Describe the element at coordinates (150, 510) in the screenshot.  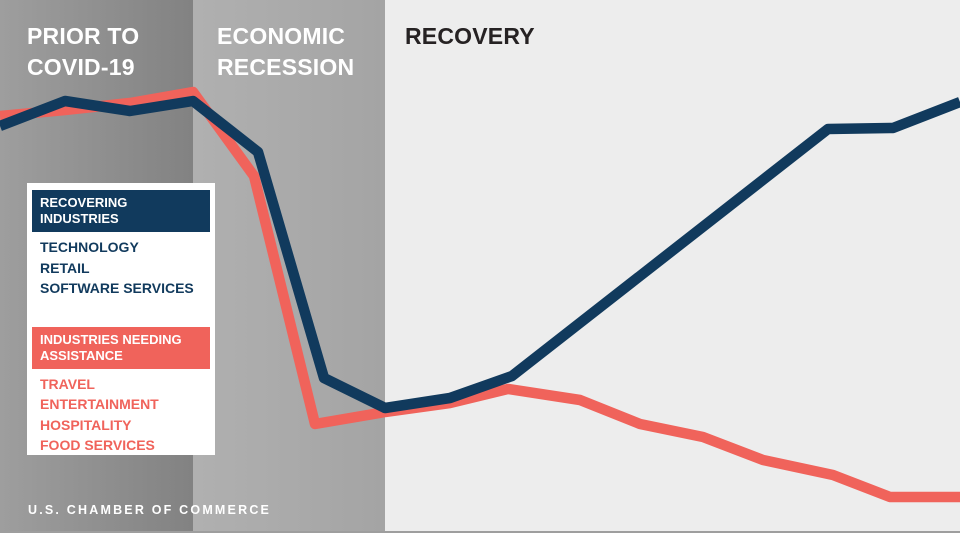
I see `source-attribution: U.S. CHAMBER OF COMMERCE` at that location.